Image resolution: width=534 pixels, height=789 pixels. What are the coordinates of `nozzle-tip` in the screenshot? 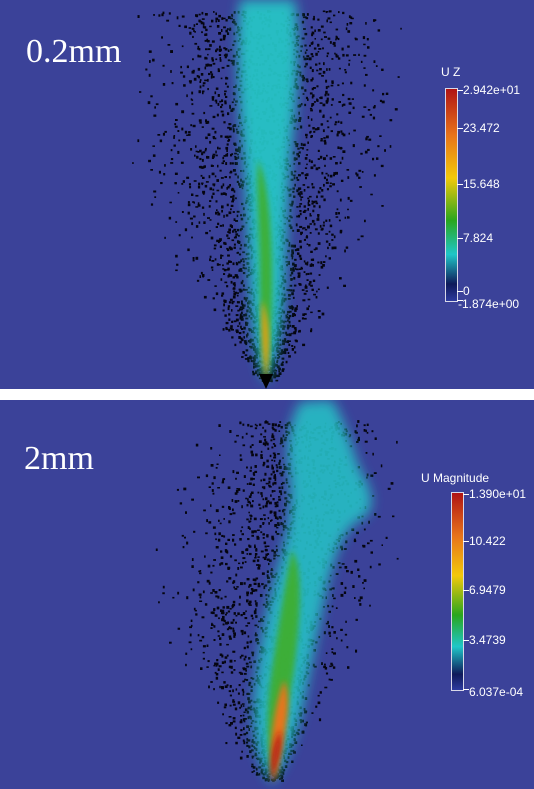 It's located at (266, 381).